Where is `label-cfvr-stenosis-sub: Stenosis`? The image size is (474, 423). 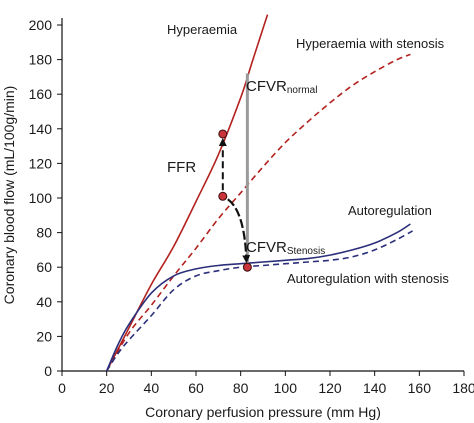
label-cfvr-stenosis-sub: Stenosis is located at coordinates (306, 251).